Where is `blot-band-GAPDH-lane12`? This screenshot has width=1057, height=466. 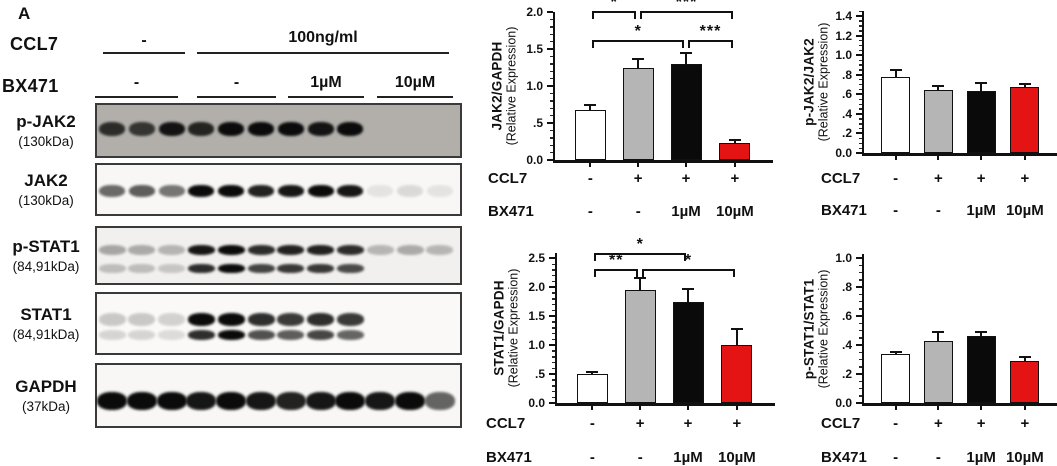
blot-band-GAPDH-lane12 is located at coordinates (439, 401).